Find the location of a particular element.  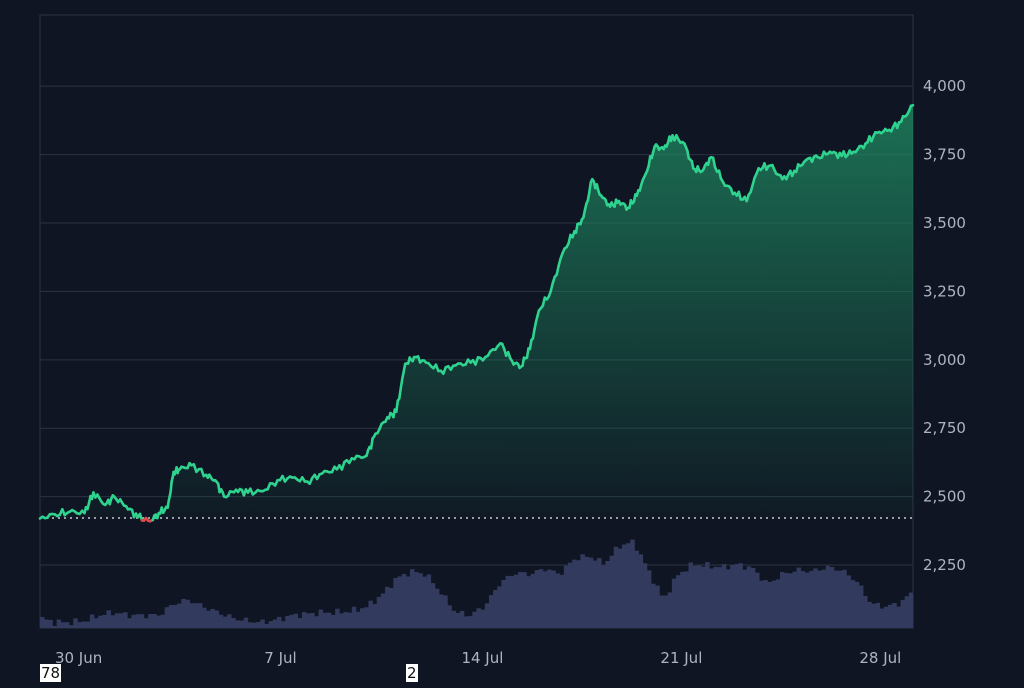

y-tick-label: 2,250 is located at coordinates (944, 565).